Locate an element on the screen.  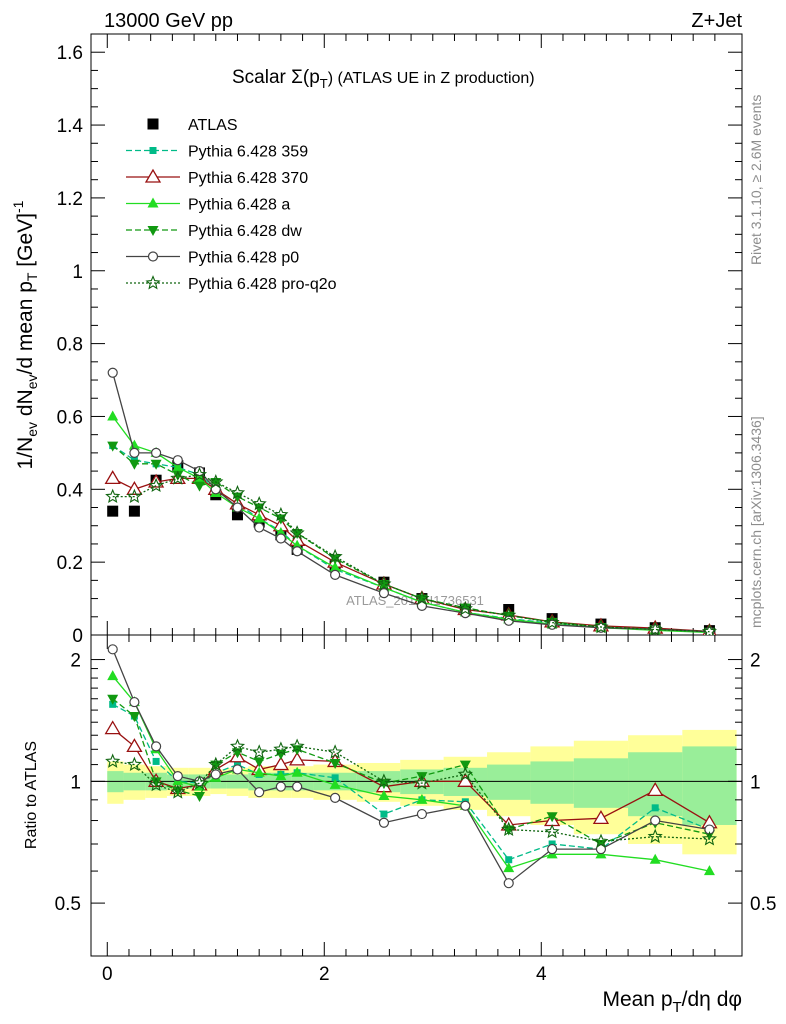
xtick-label: 0 is located at coordinates (107, 974).